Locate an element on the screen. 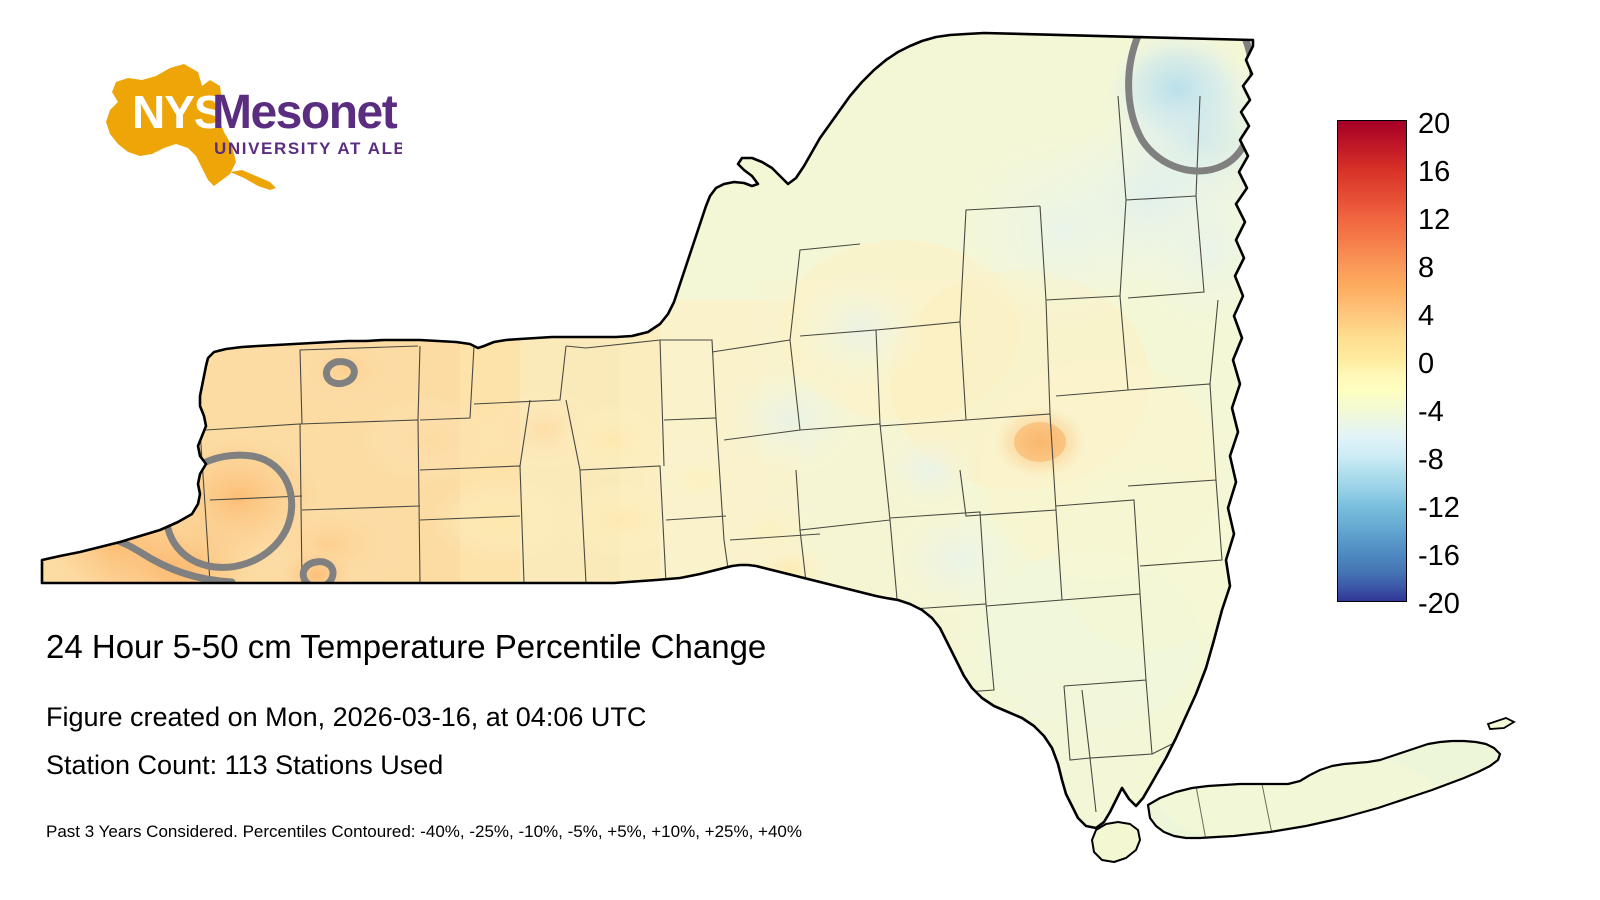 This screenshot has width=1600, height=900. colorbar-tick: 4 is located at coordinates (1426, 316).